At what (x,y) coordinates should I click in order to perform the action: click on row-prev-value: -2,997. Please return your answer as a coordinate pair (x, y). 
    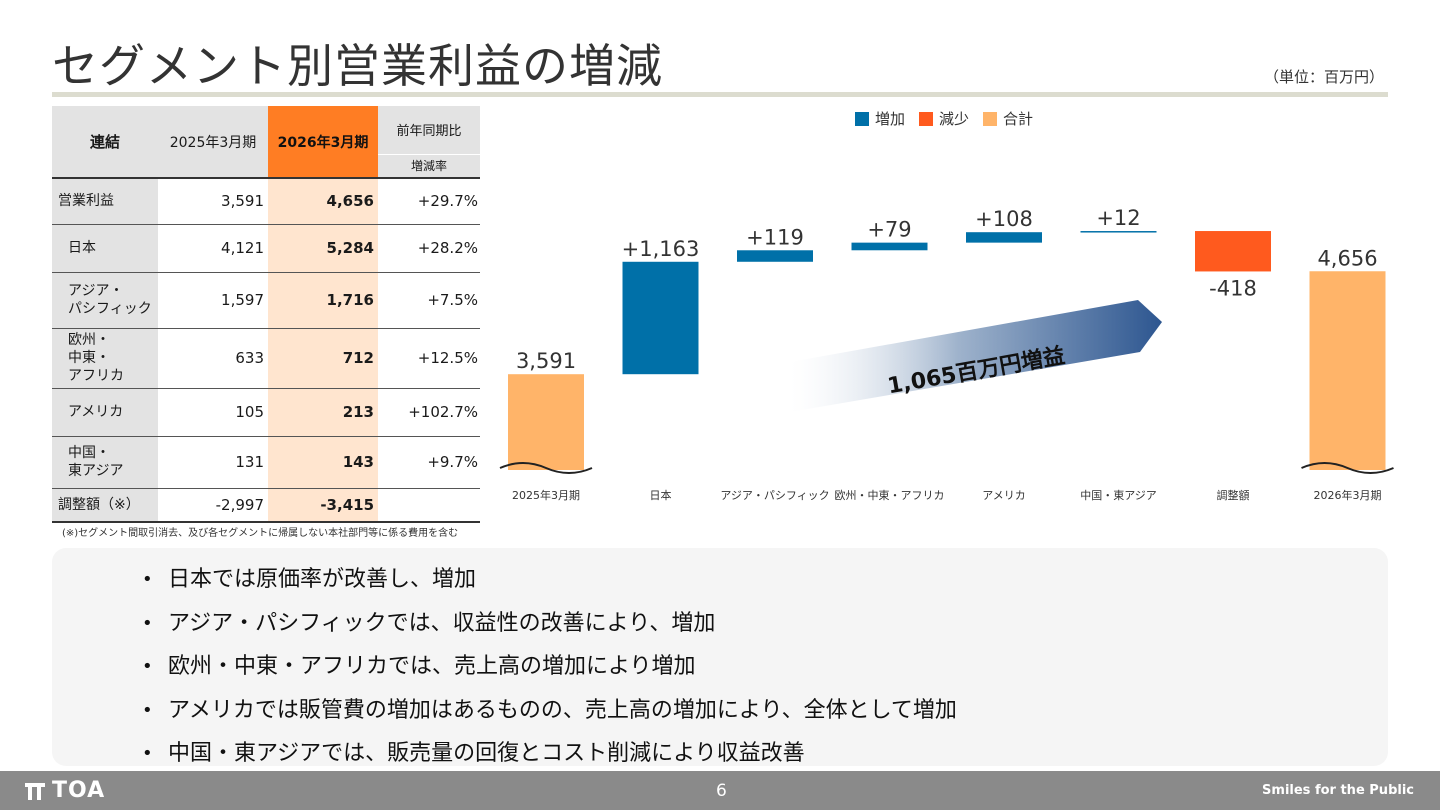
    Looking at the image, I should click on (213, 505).